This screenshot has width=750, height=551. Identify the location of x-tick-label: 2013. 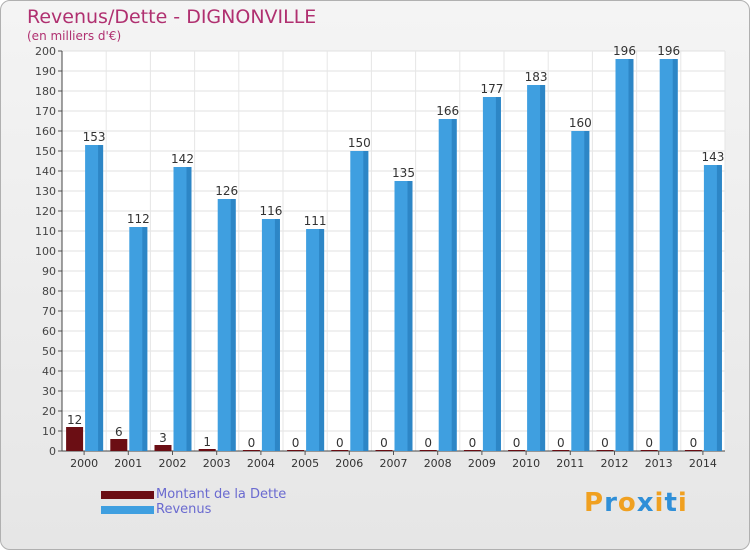
(659, 463).